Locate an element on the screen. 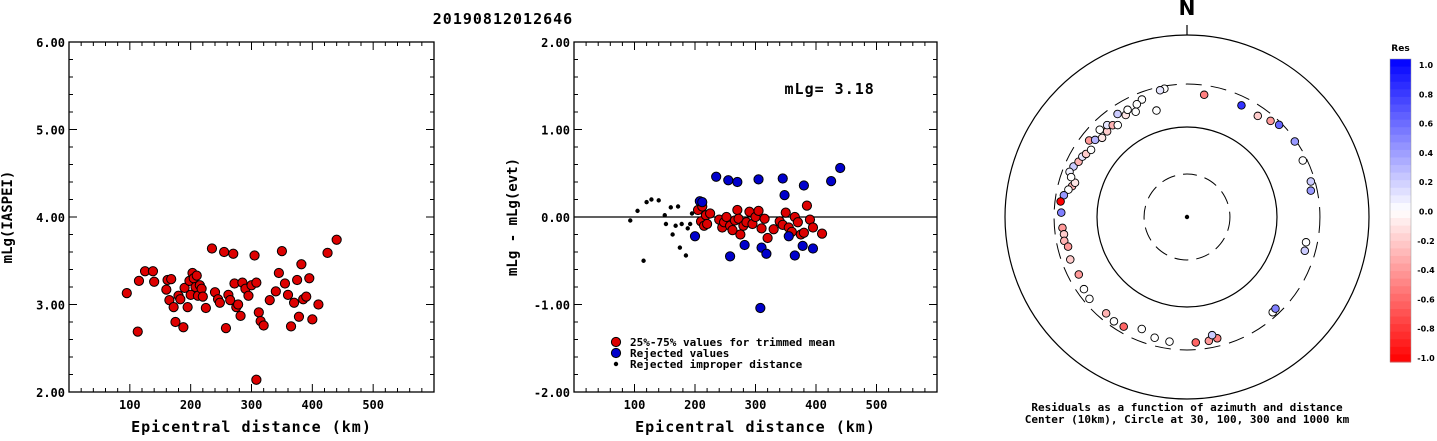  epicenter-marker is located at coordinates (1187, 217).